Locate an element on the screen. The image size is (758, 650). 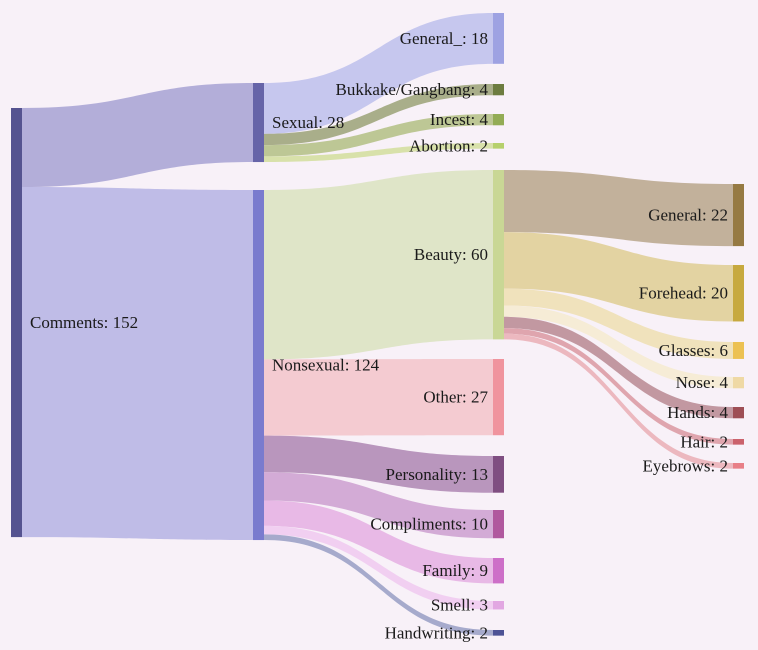
sankey-node-incest is located at coordinates (498, 120).